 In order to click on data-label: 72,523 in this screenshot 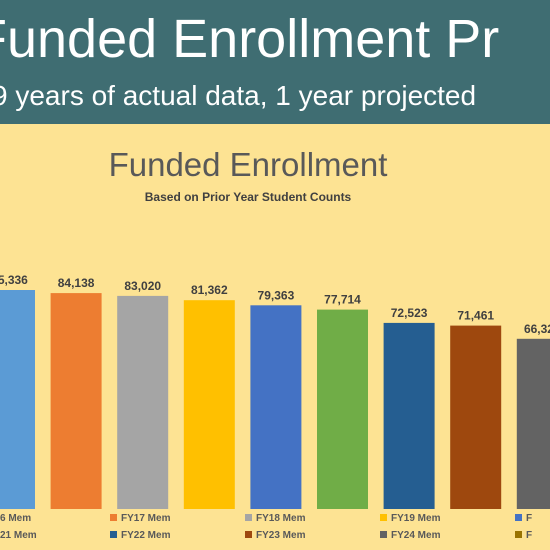, I will do `click(409, 313)`.